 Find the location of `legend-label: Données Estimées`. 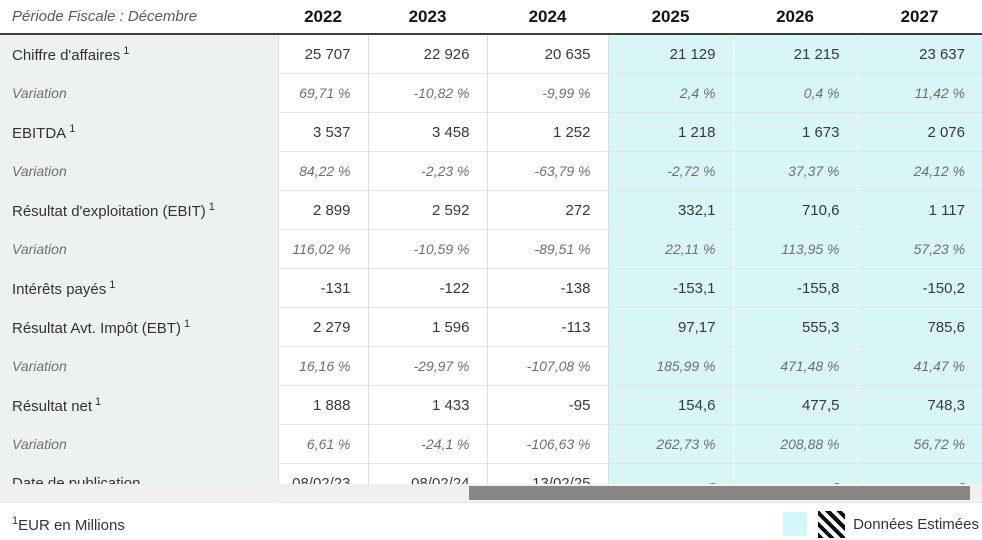

legend-label: Données Estimées is located at coordinates (916, 524).